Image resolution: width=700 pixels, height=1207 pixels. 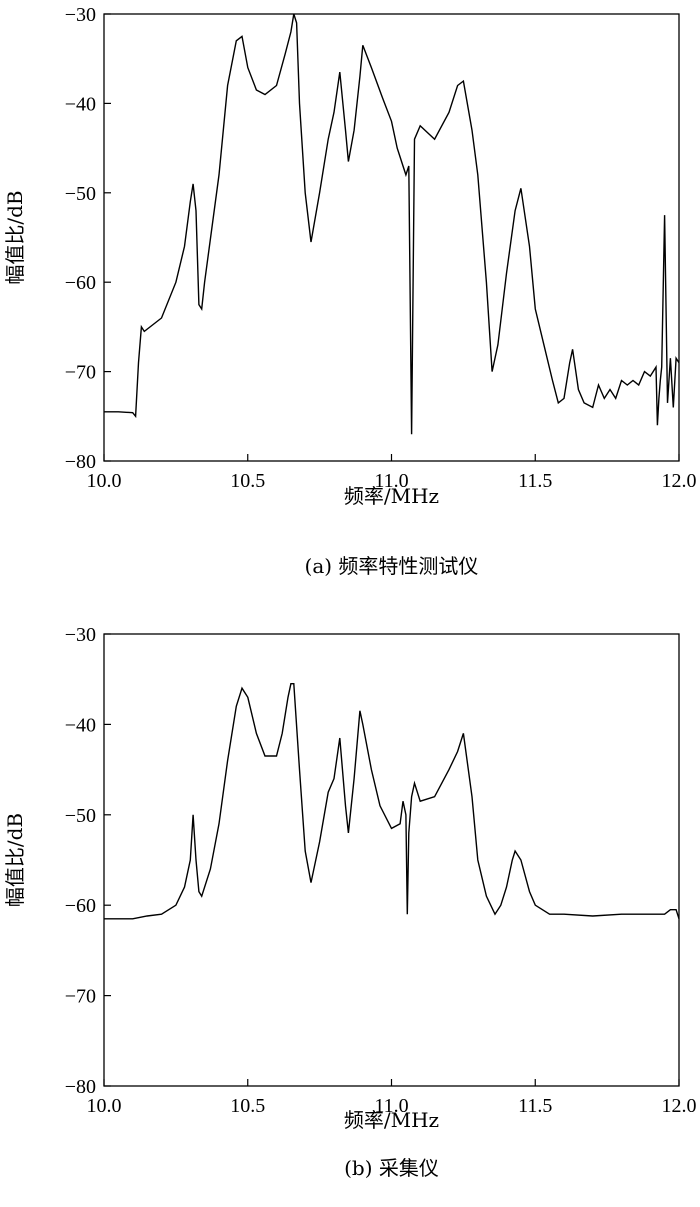 What do you see at coordinates (15, 237) in the screenshot?
I see `y-axis-title-a: 幅值比/dB` at bounding box center [15, 237].